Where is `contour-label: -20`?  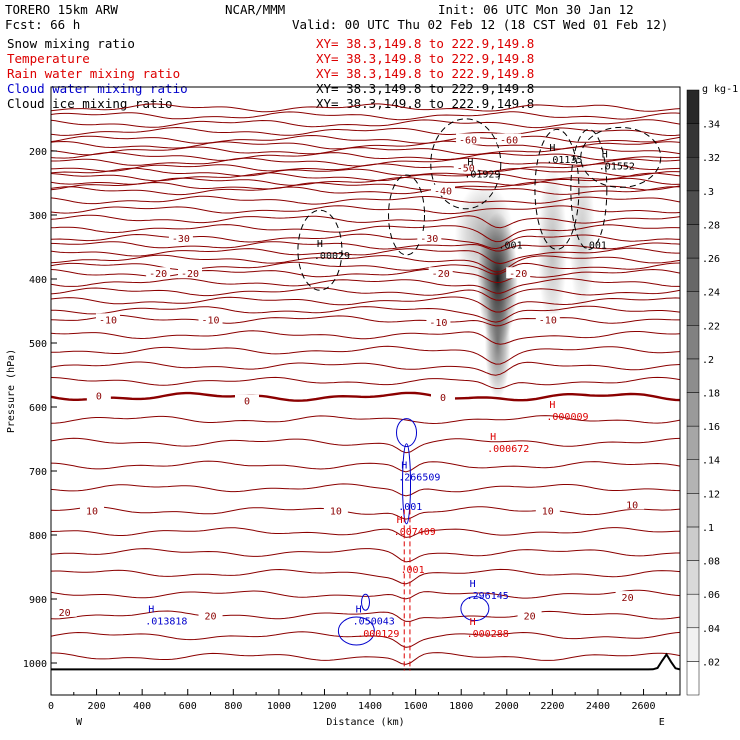 contour-label: -20 is located at coordinates (441, 274).